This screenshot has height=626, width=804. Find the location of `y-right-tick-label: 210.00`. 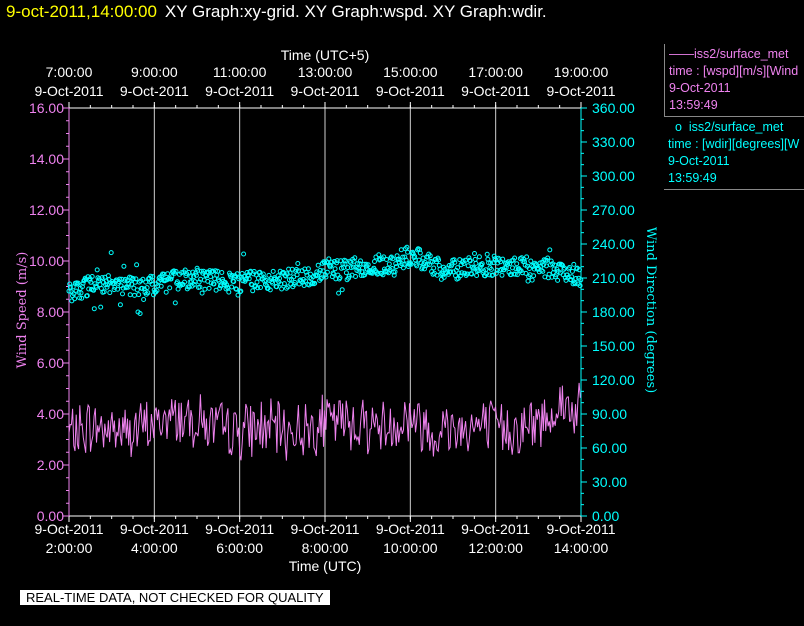

y-right-tick-label: 210.00 is located at coordinates (613, 278).